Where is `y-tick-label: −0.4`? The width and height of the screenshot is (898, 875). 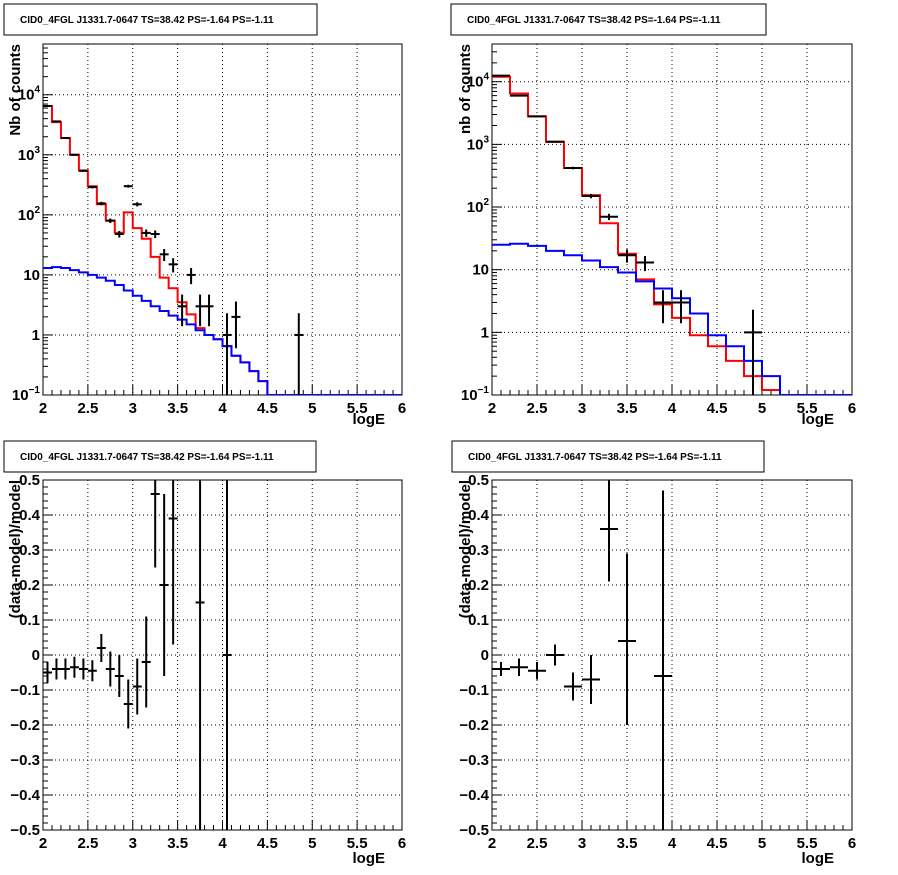 y-tick-label: −0.4 is located at coordinates (25, 795).